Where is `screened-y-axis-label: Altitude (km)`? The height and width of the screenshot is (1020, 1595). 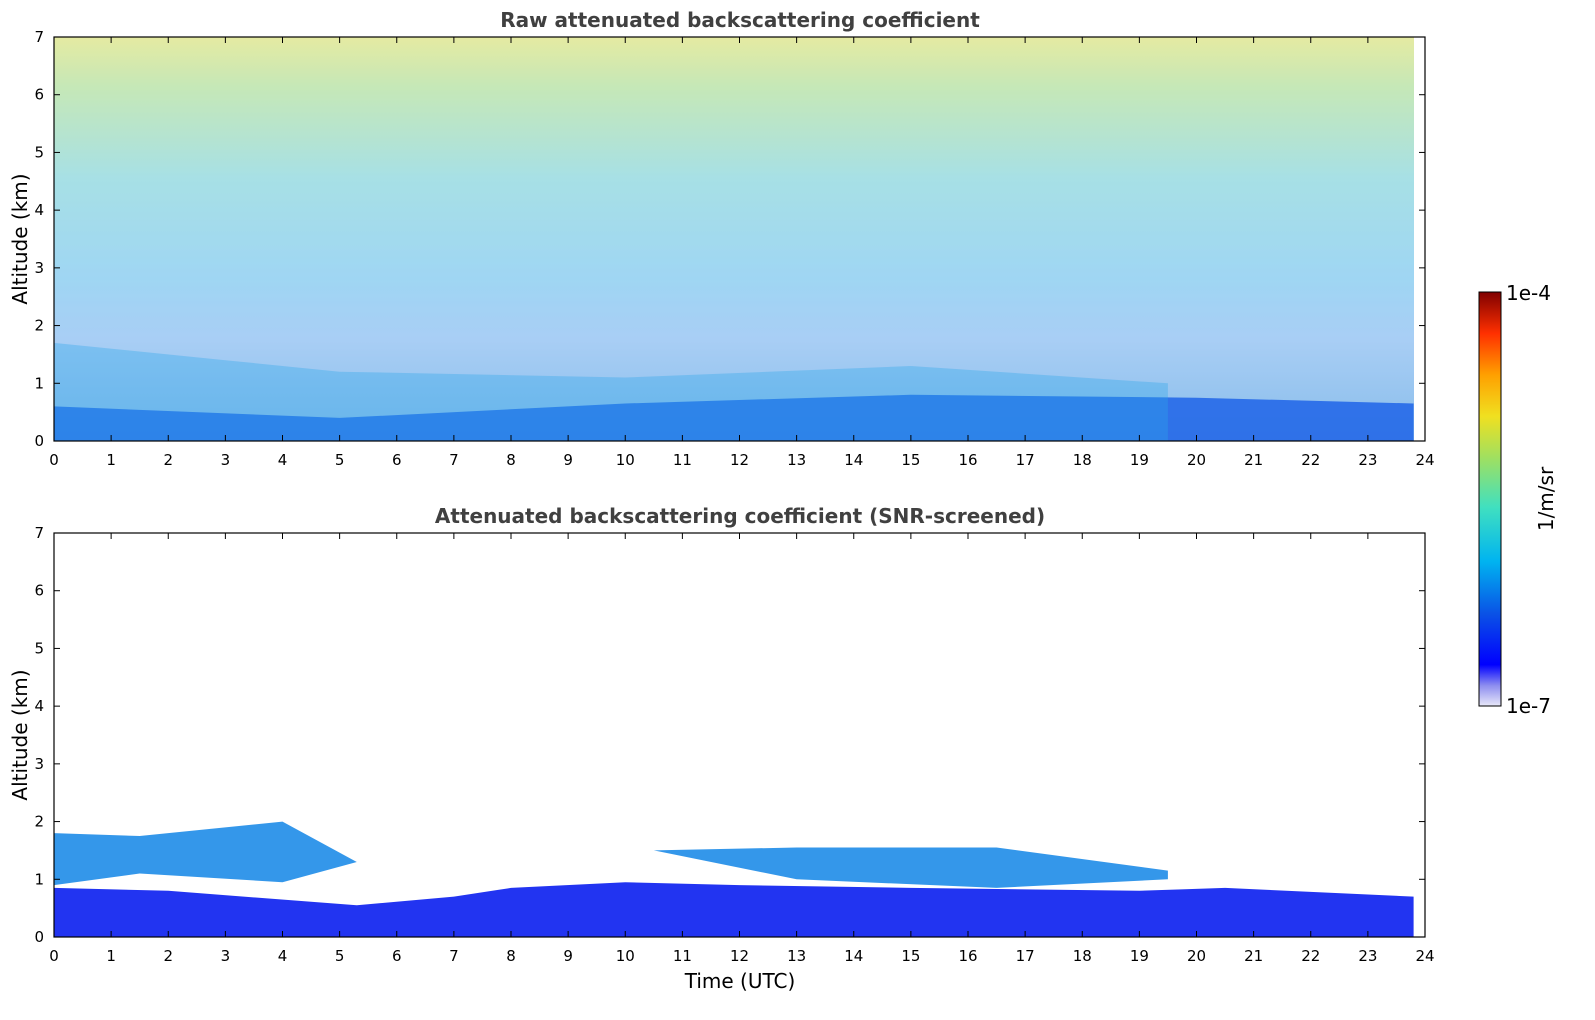 screened-y-axis-label: Altitude (km) is located at coordinates (20, 734).